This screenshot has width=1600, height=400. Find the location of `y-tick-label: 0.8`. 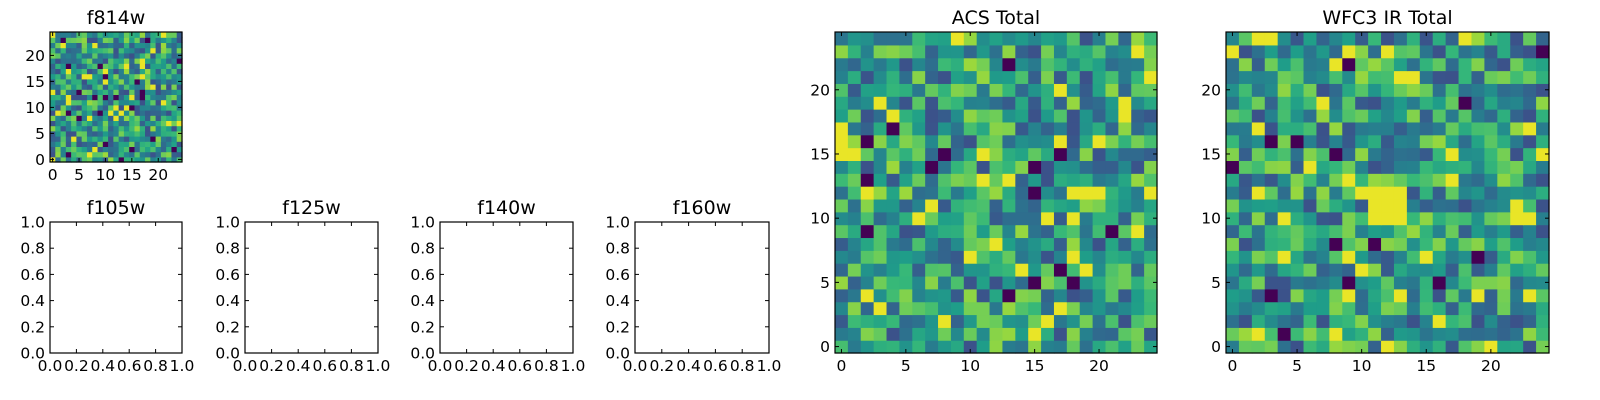

y-tick-label: 0.8 is located at coordinates (227, 249).